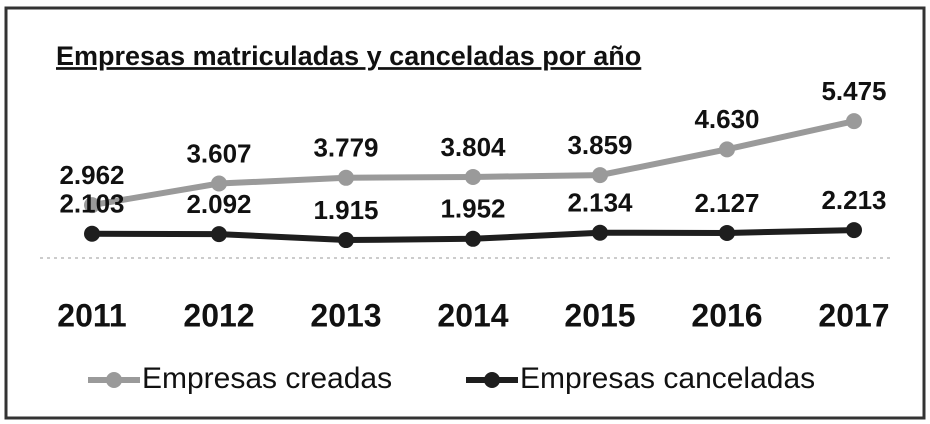 The height and width of the screenshot is (424, 930). What do you see at coordinates (726, 203) in the screenshot?
I see `data-label: 2.127` at bounding box center [726, 203].